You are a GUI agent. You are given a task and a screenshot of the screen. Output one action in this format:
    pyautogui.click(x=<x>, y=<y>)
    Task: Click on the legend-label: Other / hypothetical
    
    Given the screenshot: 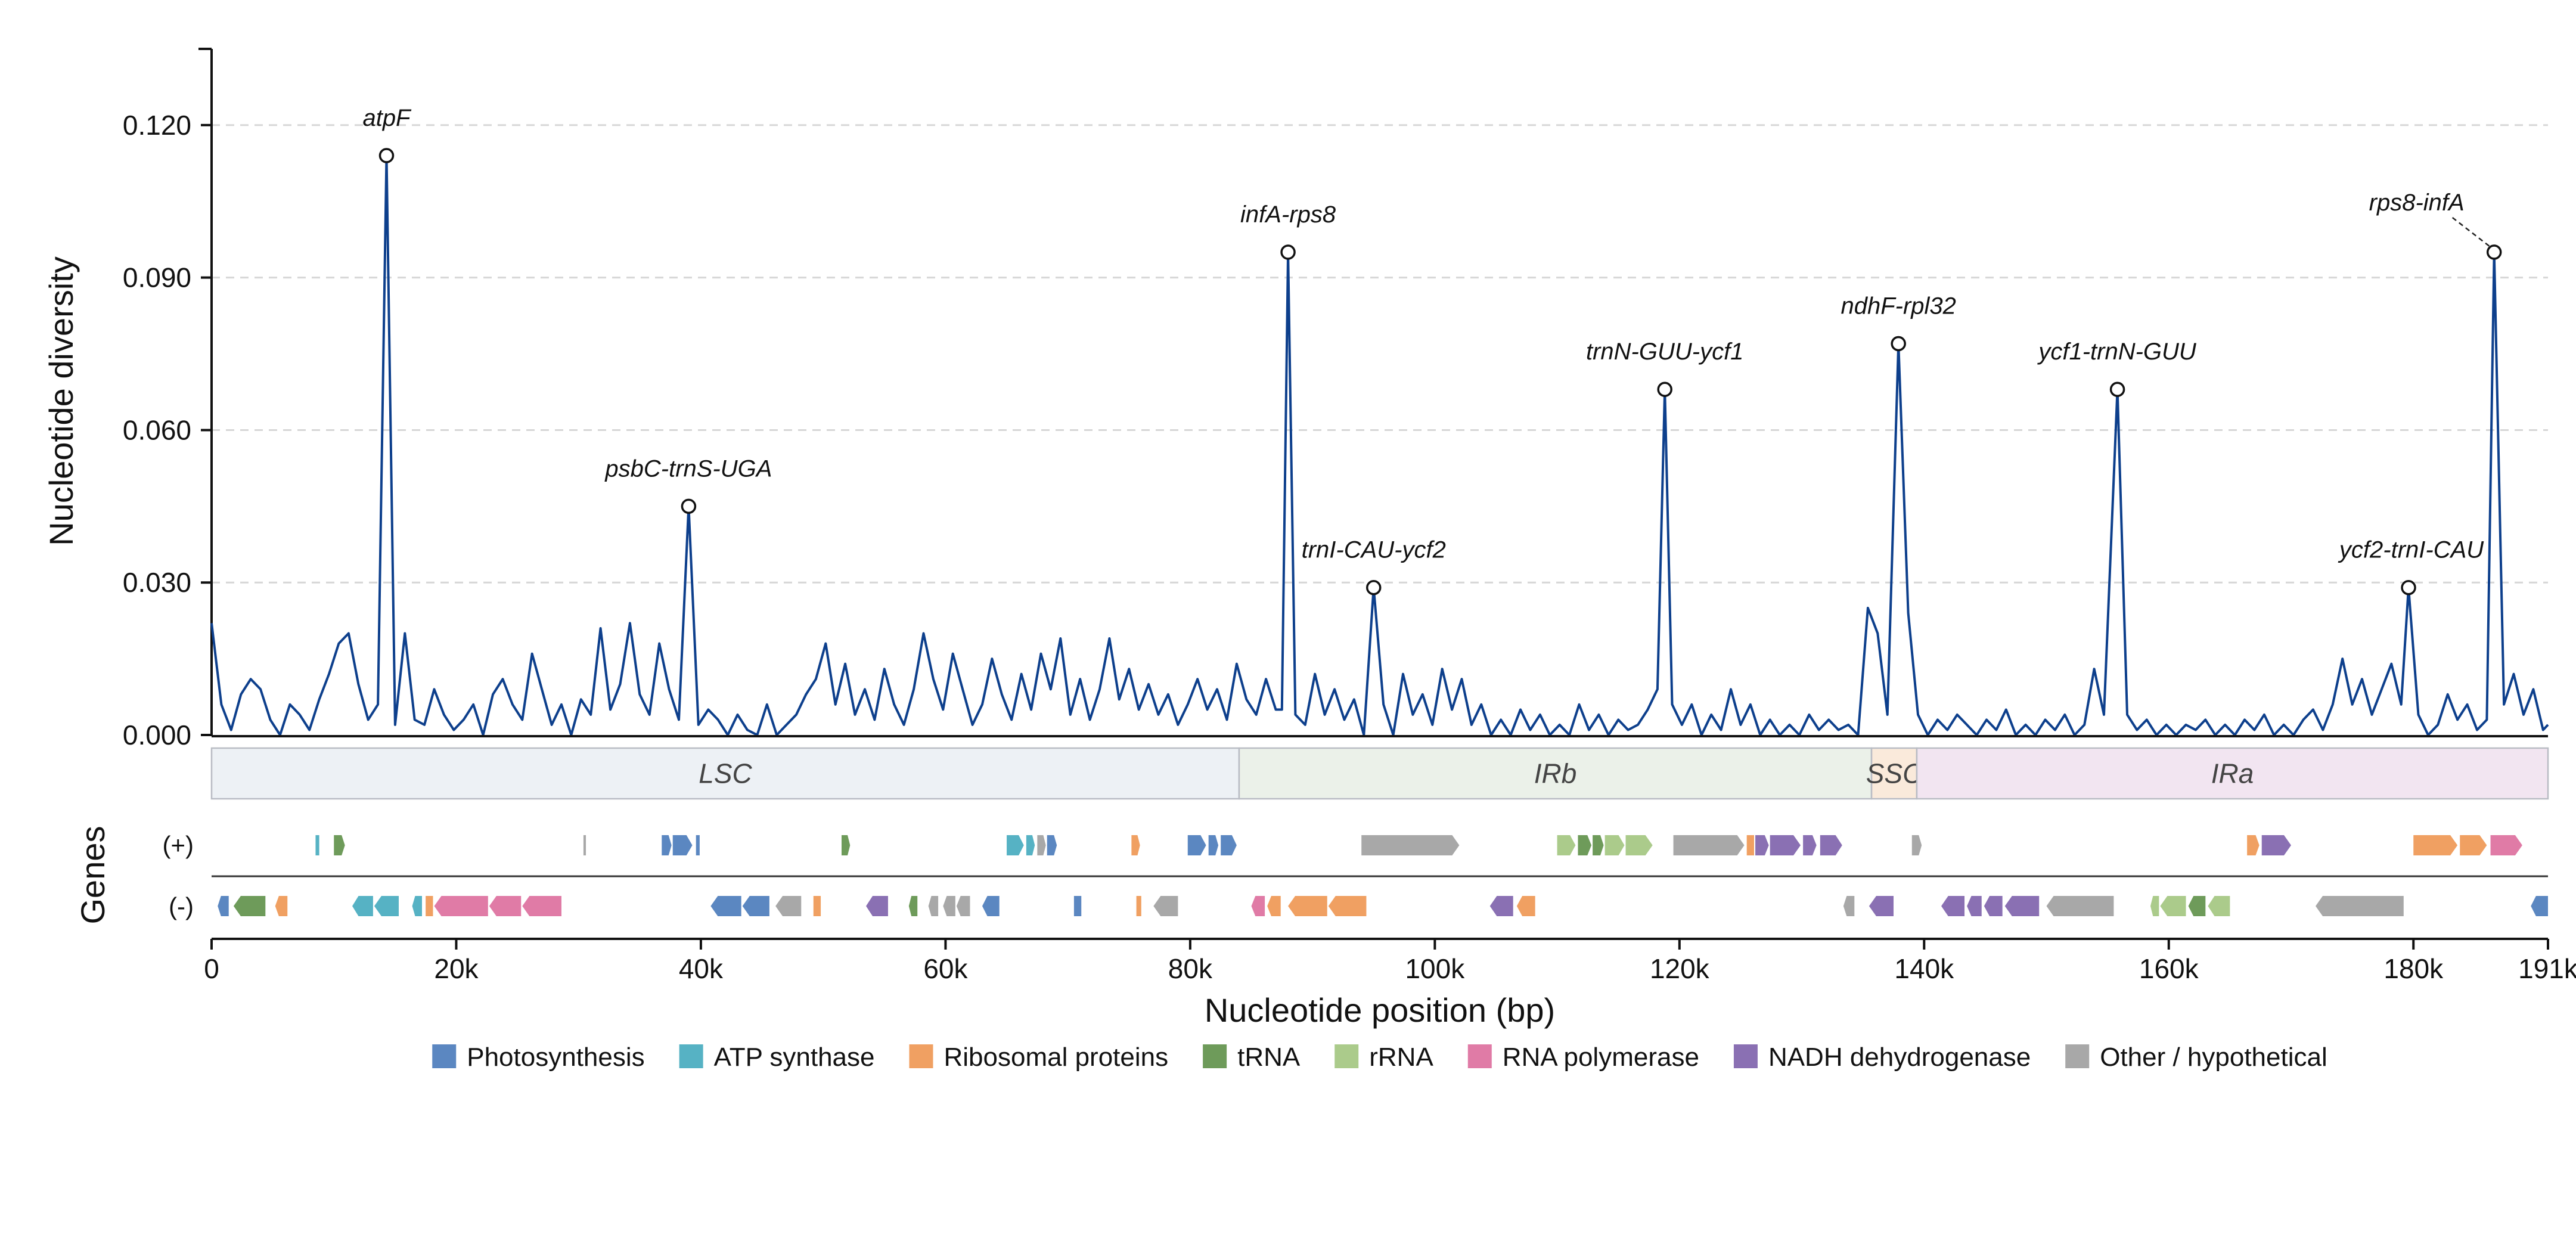 What is the action you would take?
    pyautogui.click(x=2214, y=1057)
    